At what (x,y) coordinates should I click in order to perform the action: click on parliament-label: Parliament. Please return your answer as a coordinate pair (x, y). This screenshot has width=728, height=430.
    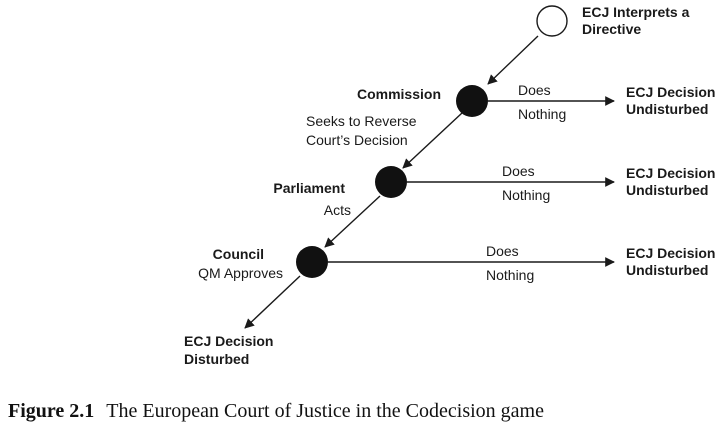
    Looking at the image, I should click on (309, 188).